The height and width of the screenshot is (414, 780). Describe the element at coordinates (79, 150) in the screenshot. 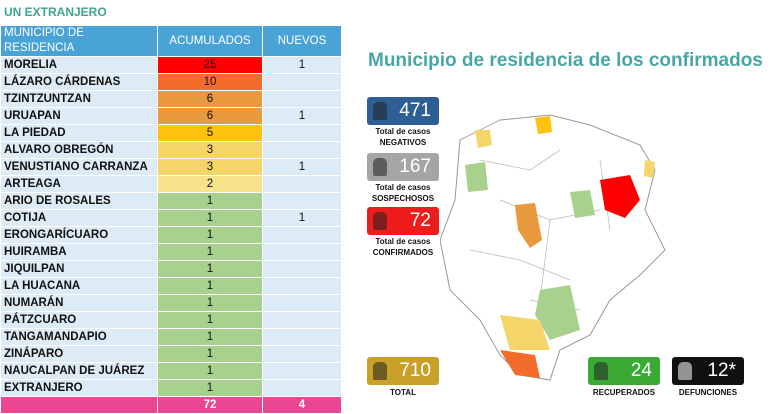

I see `municipality: ALVARO OBREGÓN` at that location.